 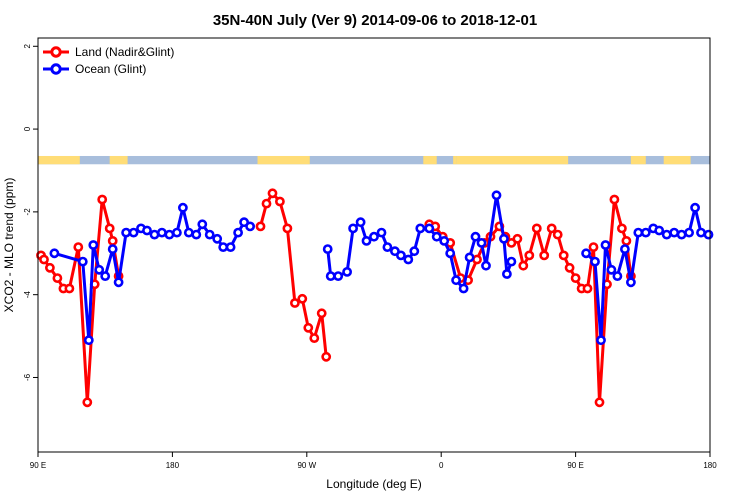 What do you see at coordinates (108, 60) in the screenshot?
I see `legend: Land (Nadir&Glint) Ocean (Glint)` at bounding box center [108, 60].